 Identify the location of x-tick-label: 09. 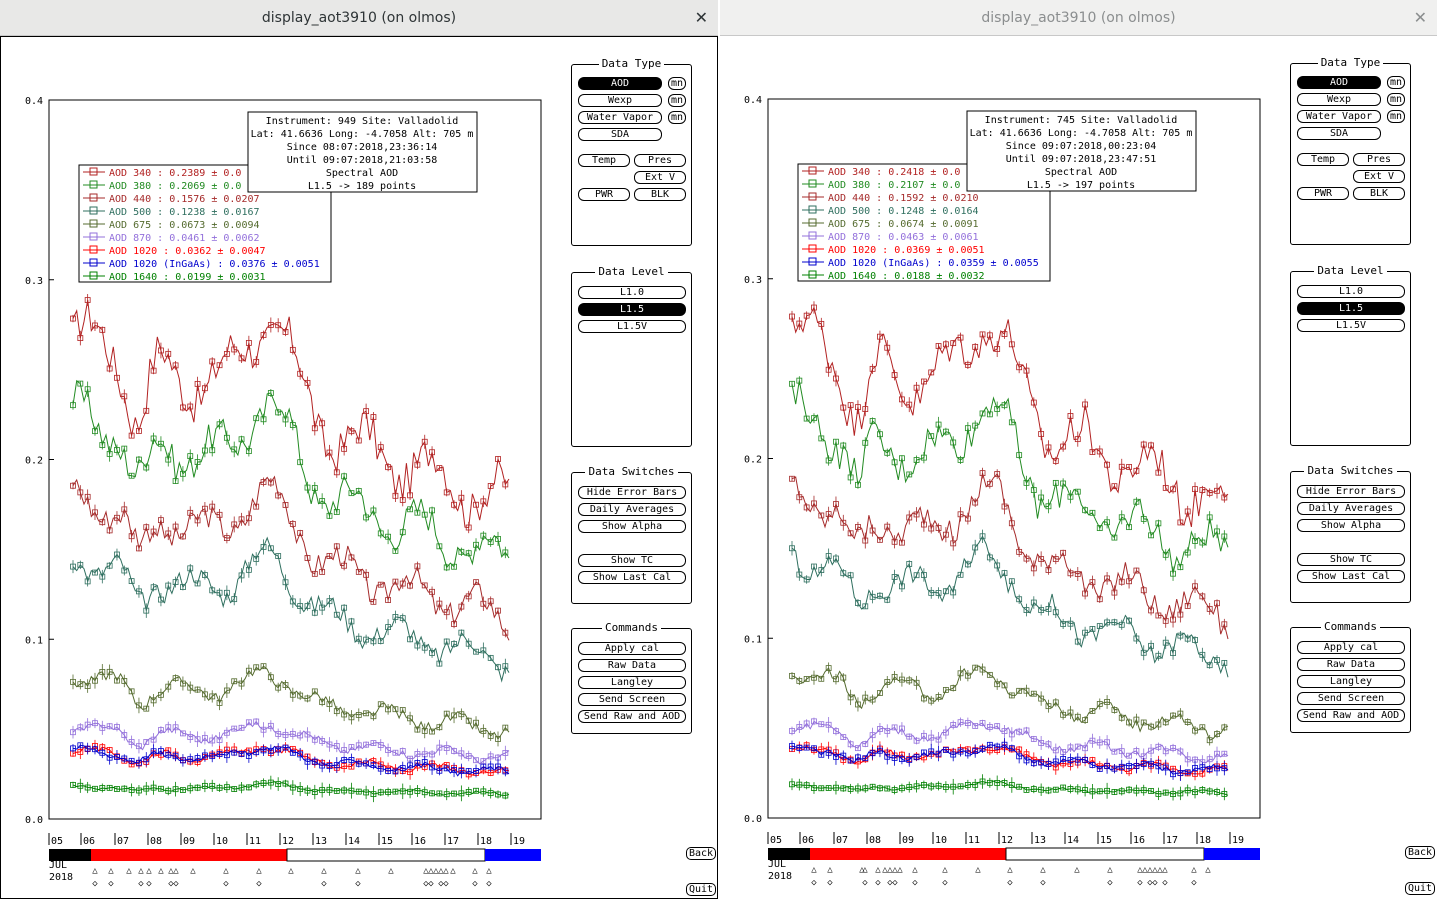
(189, 841).